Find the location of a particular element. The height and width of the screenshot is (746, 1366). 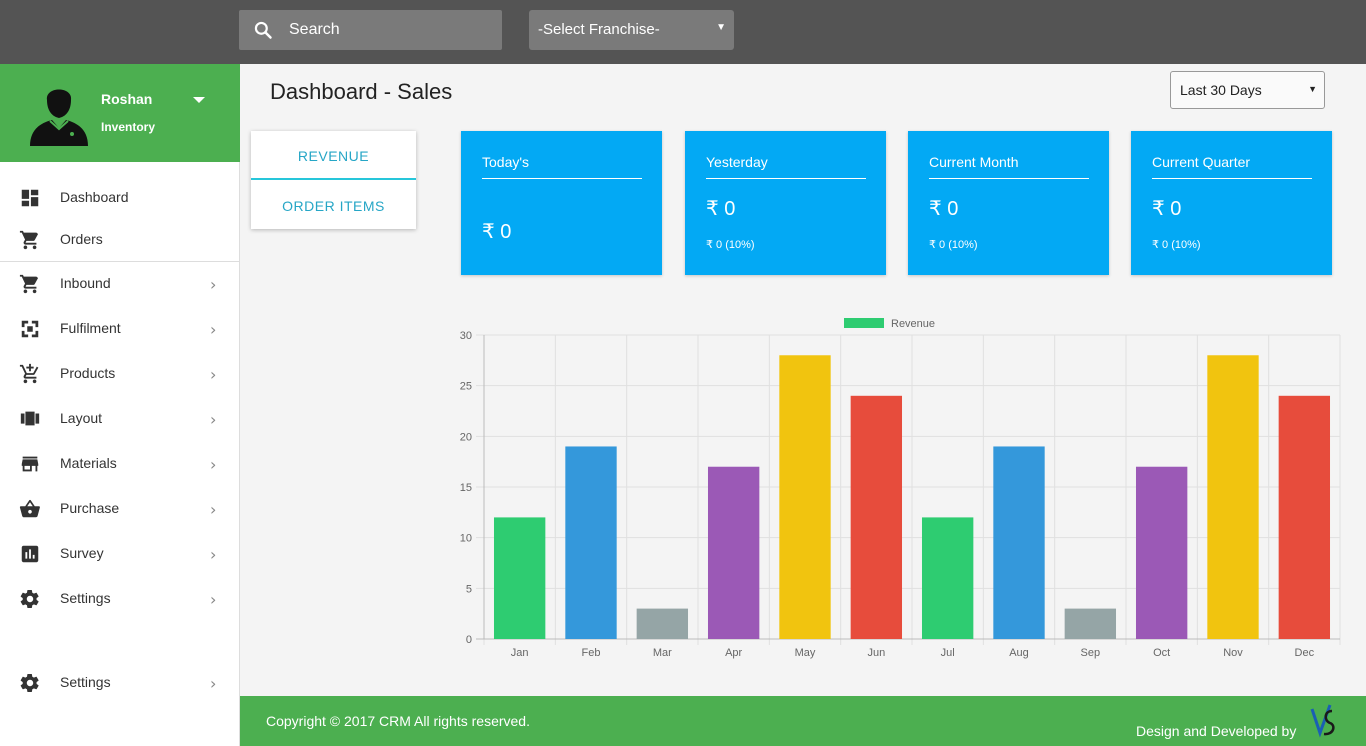

sidebar-item-survey: Survey › is located at coordinates (120, 553).